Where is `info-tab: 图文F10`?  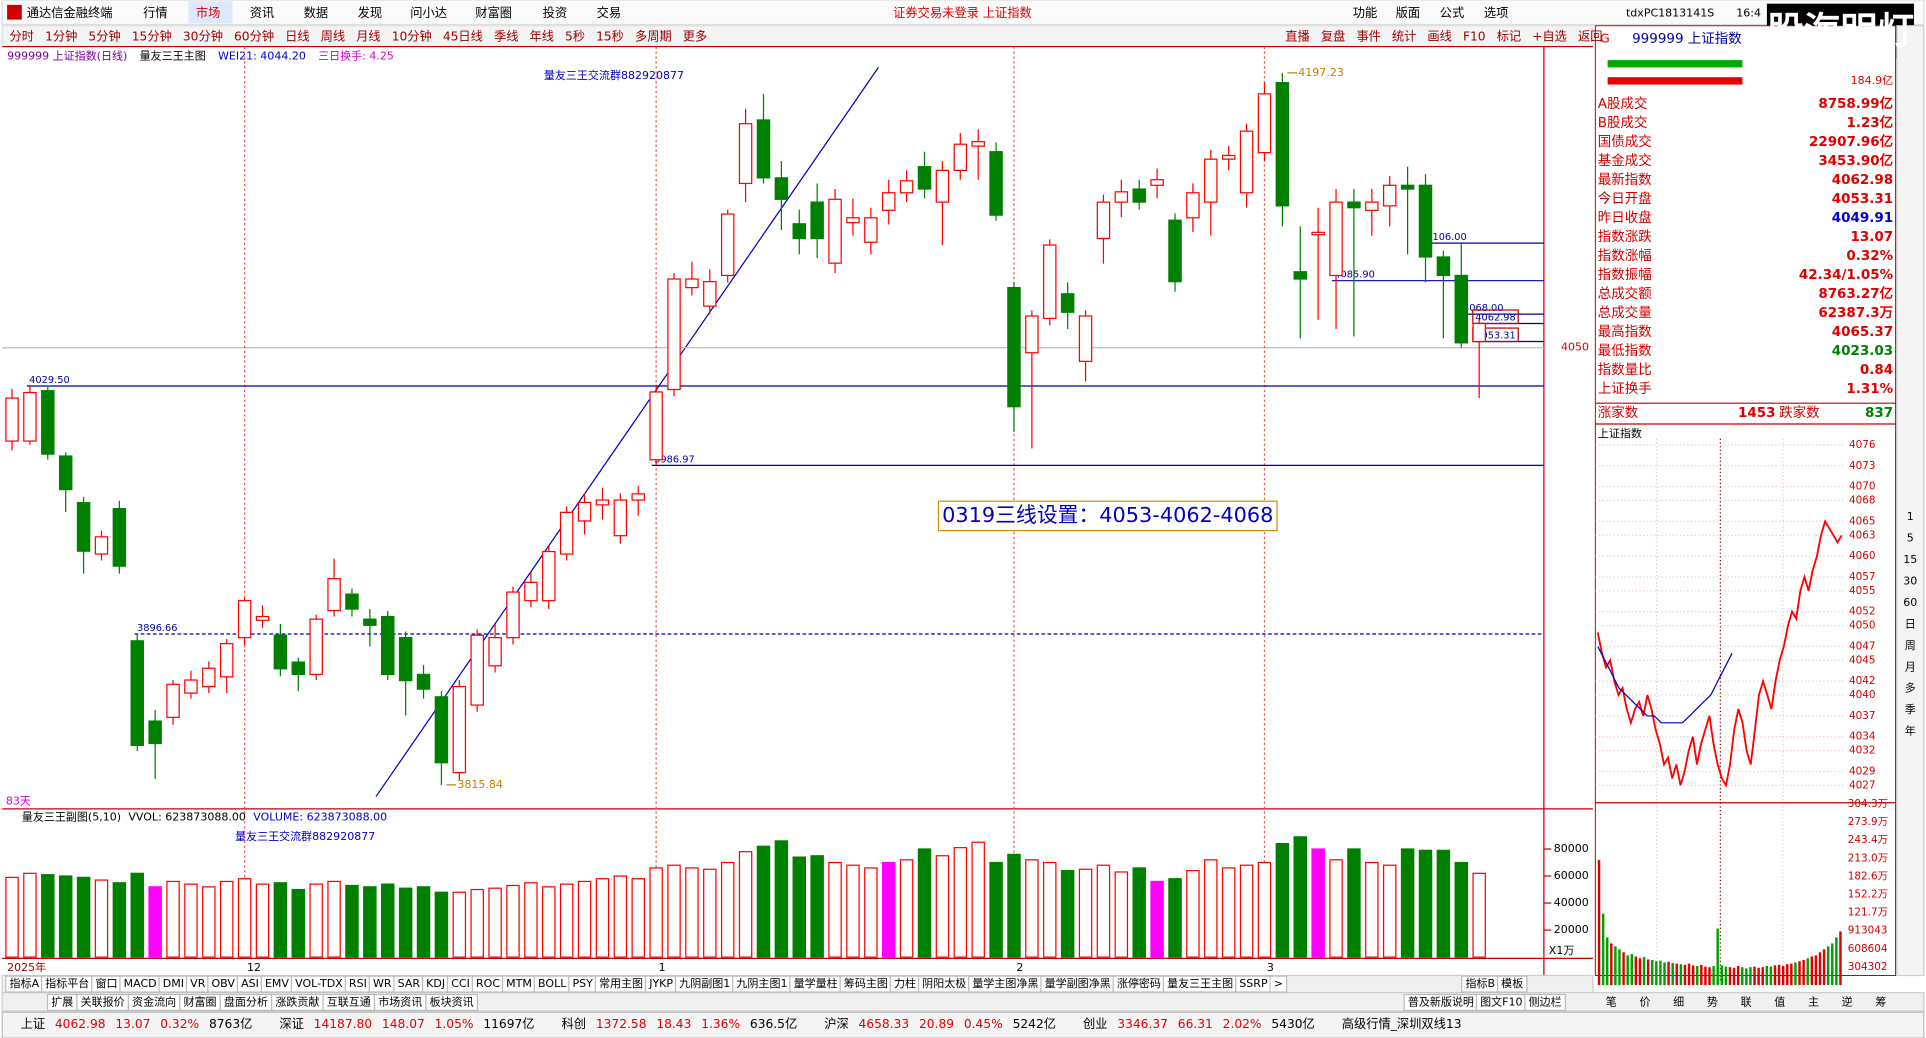
info-tab: 图文F10 is located at coordinates (1501, 1001).